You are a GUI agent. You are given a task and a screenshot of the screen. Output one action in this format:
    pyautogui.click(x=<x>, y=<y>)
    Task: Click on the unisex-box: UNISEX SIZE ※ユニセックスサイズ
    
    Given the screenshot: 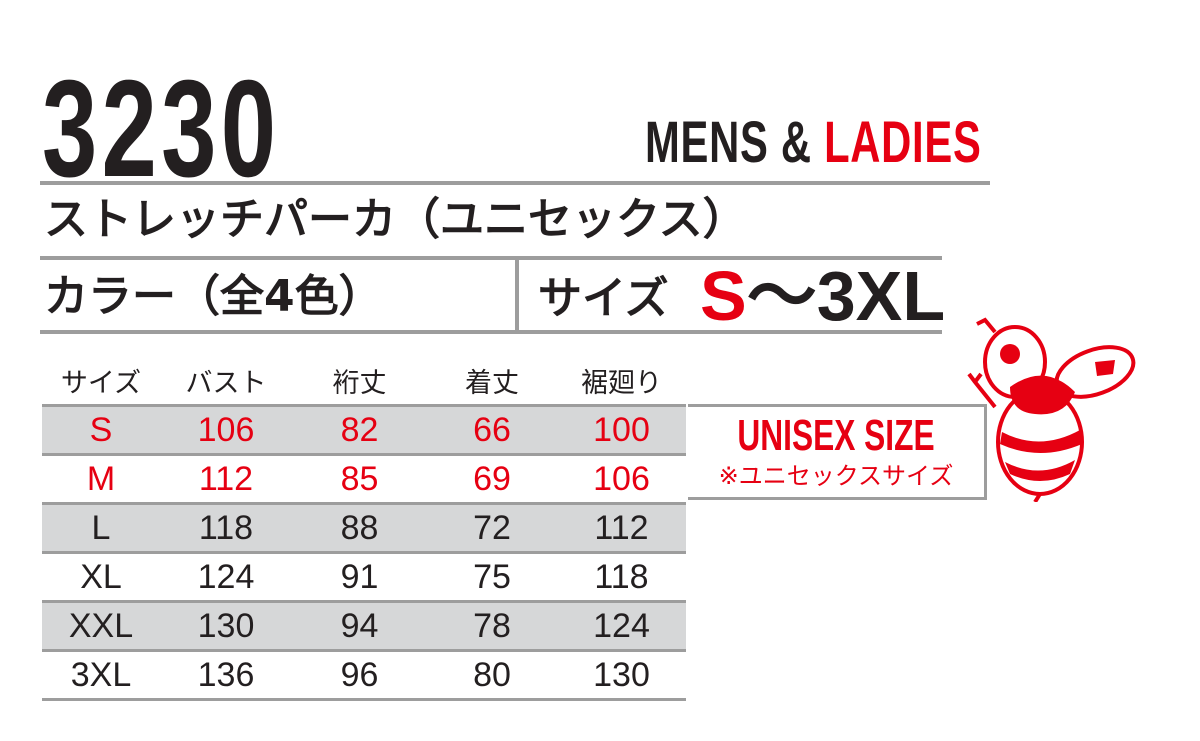 What is the action you would take?
    pyautogui.click(x=837, y=452)
    